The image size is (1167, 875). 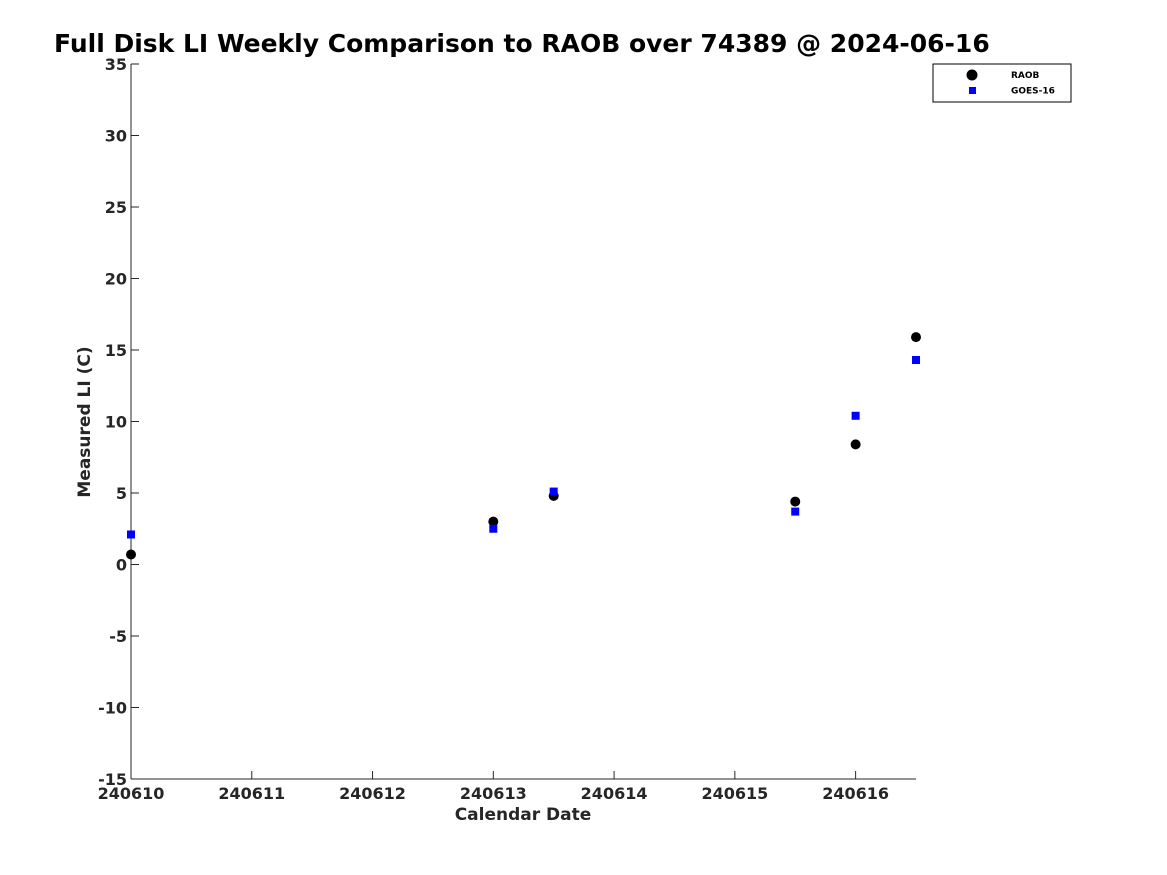 I want to click on x-tick-label: 240616, so click(x=855, y=793).